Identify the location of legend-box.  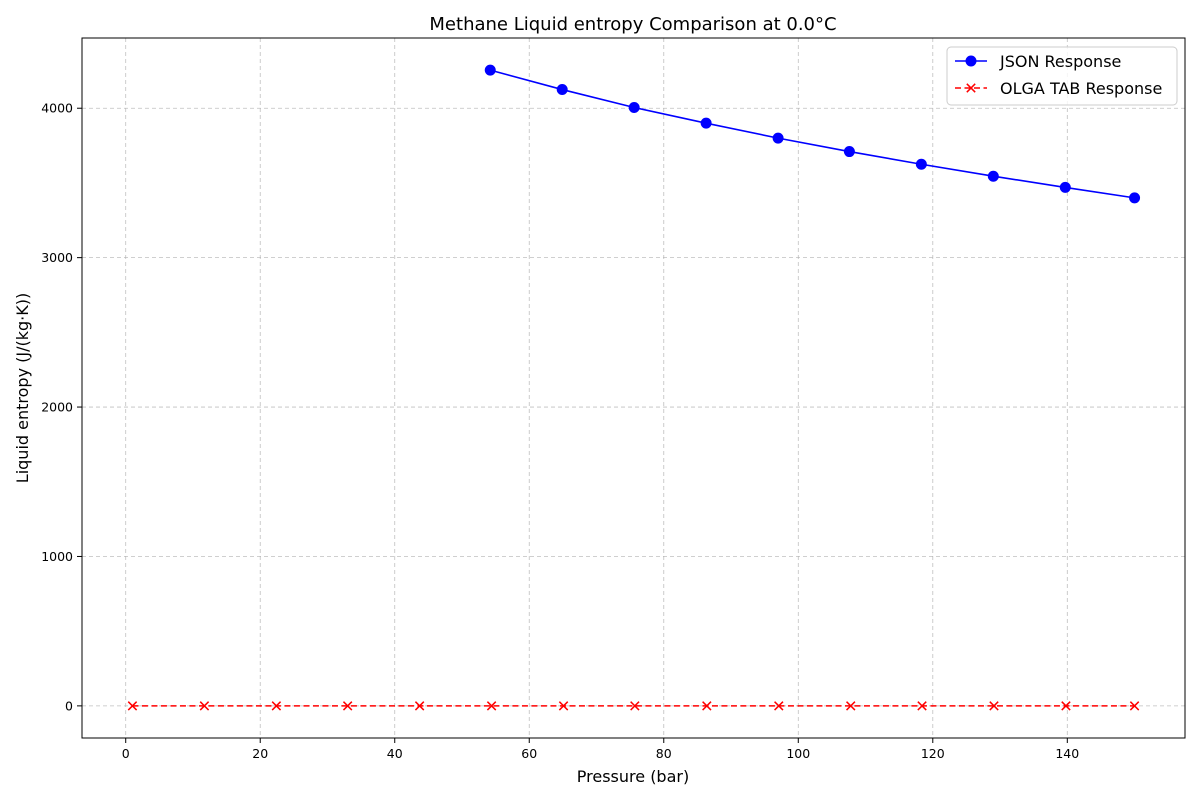
(1062, 76).